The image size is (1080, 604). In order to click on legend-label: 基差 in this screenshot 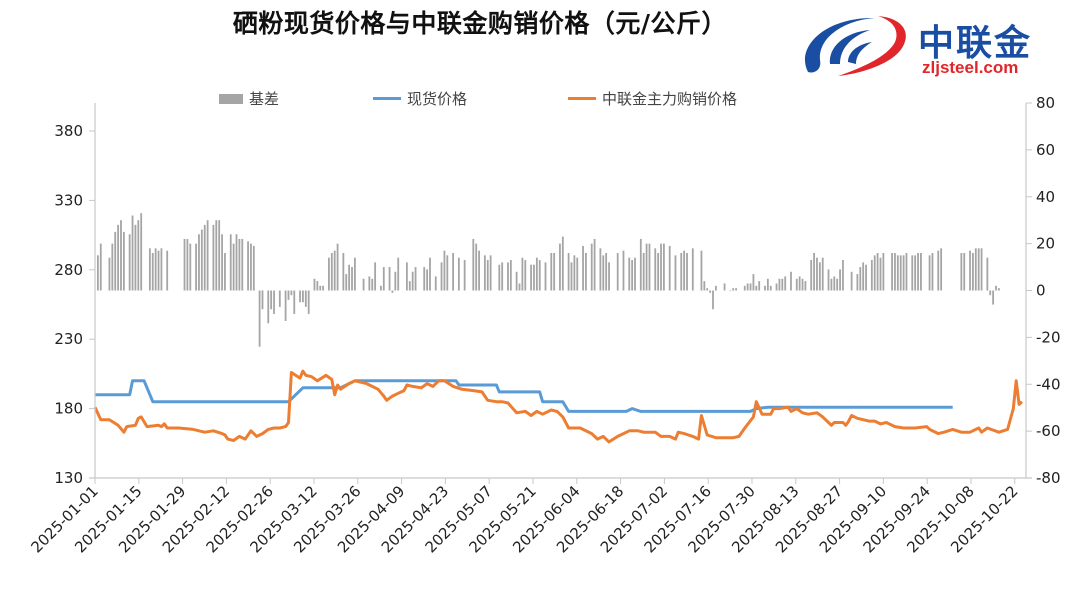, I will do `click(264, 99)`.